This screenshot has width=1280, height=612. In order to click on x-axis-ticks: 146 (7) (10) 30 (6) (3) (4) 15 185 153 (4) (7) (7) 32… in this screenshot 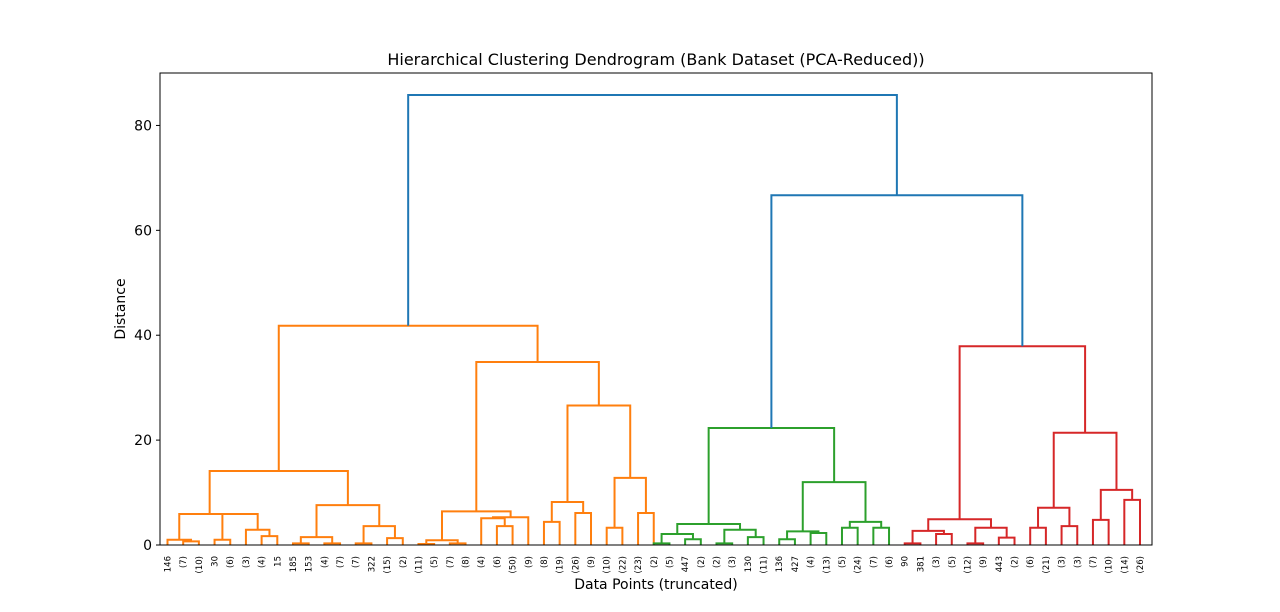, I will do `click(655, 564)`.